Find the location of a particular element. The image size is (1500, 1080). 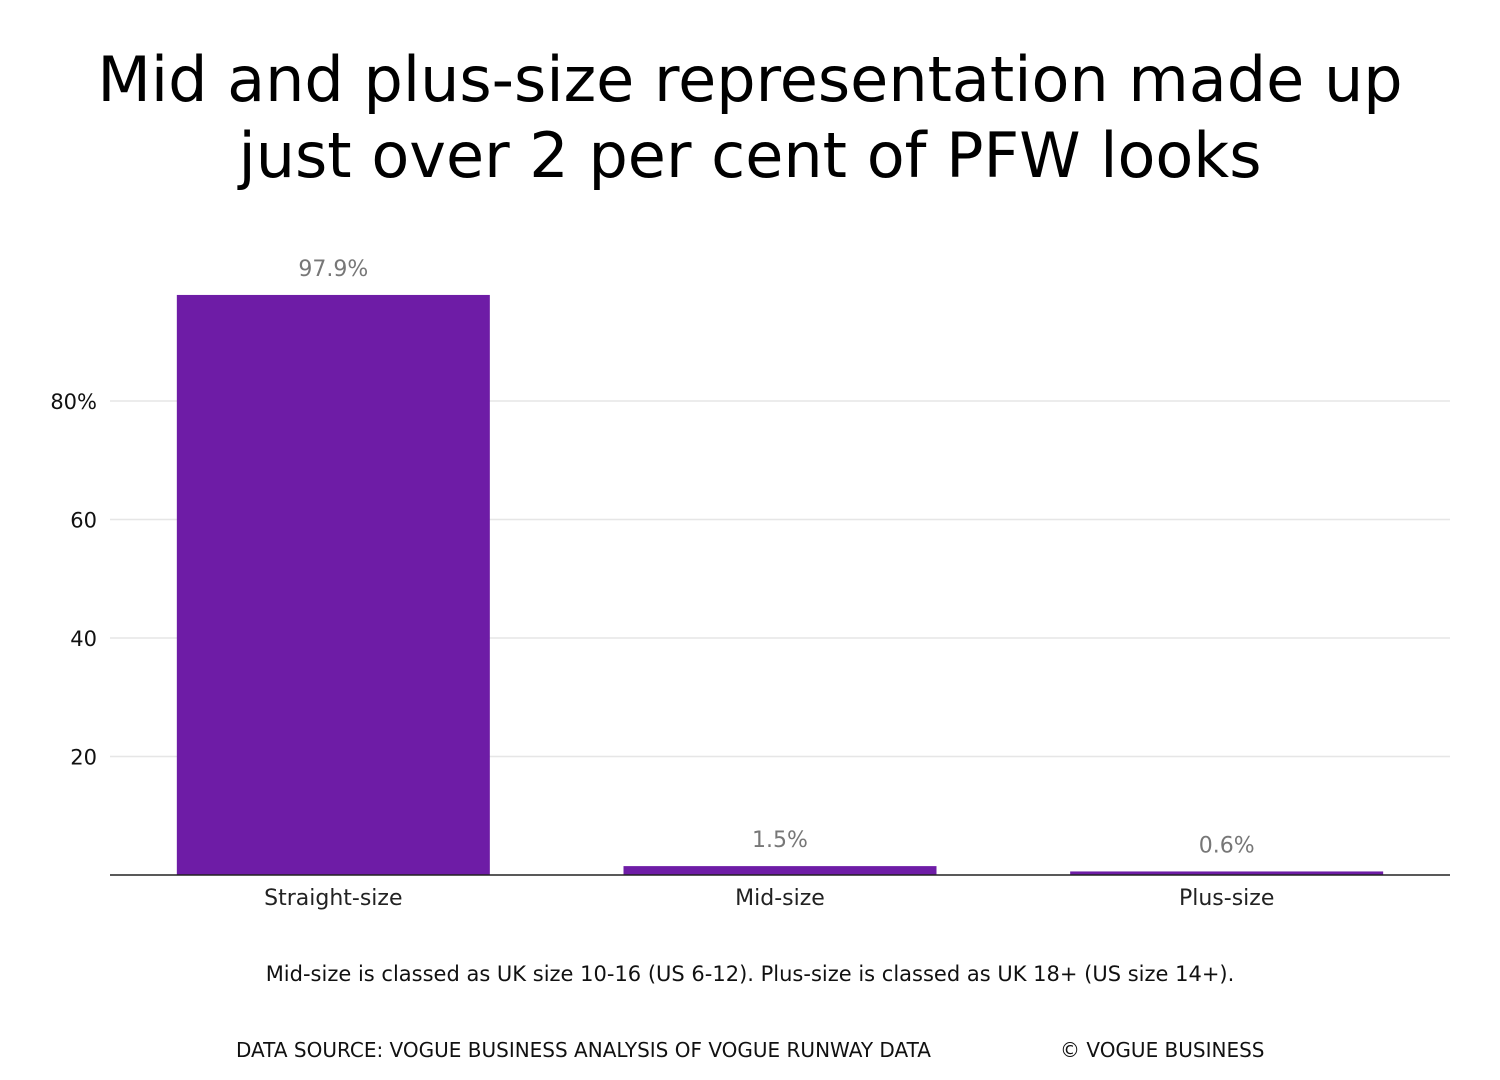

data-label: 1.5% is located at coordinates (780, 840).